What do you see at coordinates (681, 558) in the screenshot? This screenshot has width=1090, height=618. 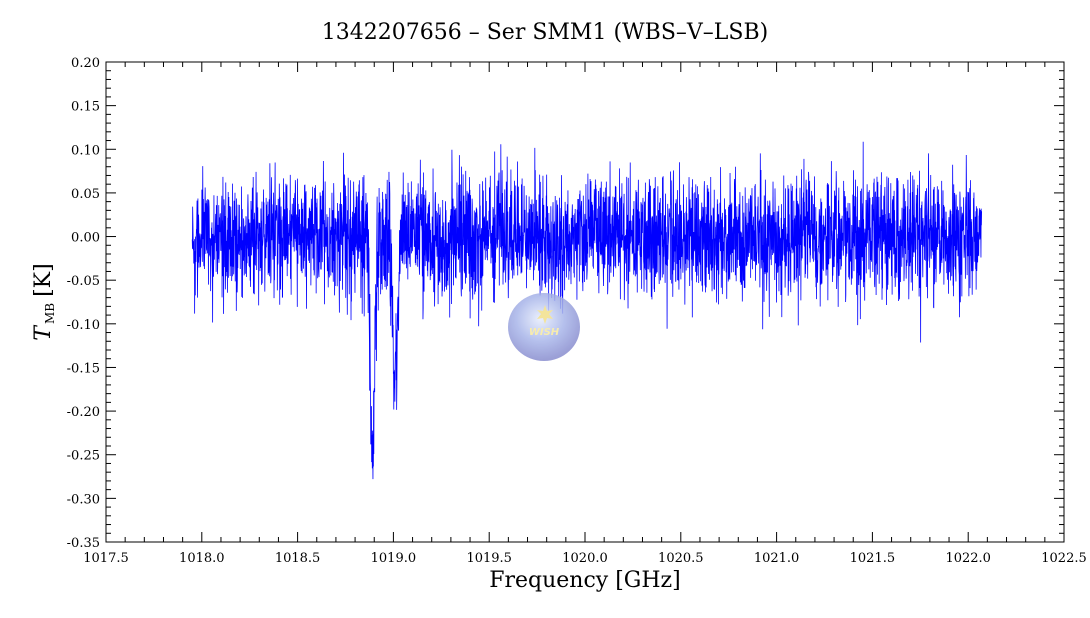 I see `x-tick-label: 1020.5` at bounding box center [681, 558].